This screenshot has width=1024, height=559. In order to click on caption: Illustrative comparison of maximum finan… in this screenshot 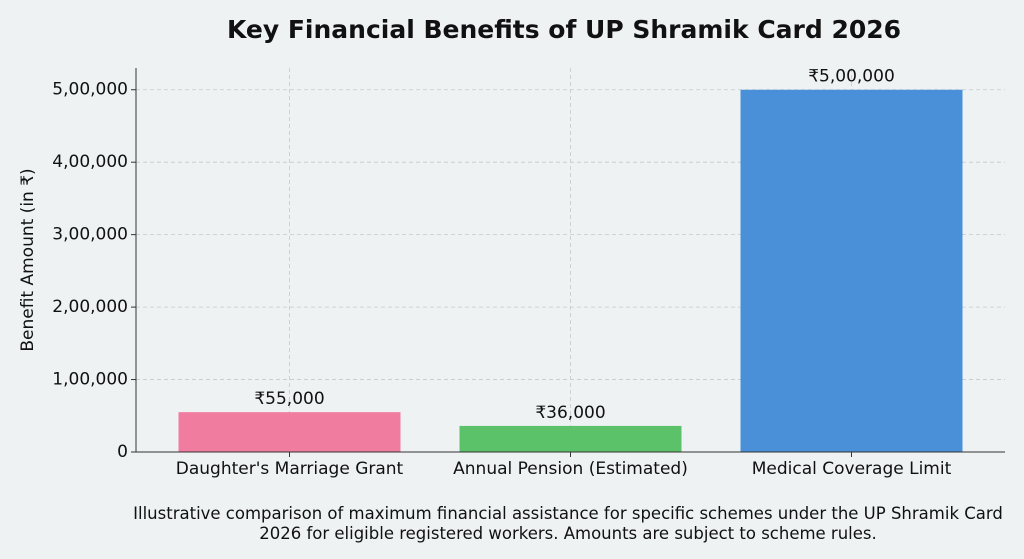, I will do `click(568, 523)`.